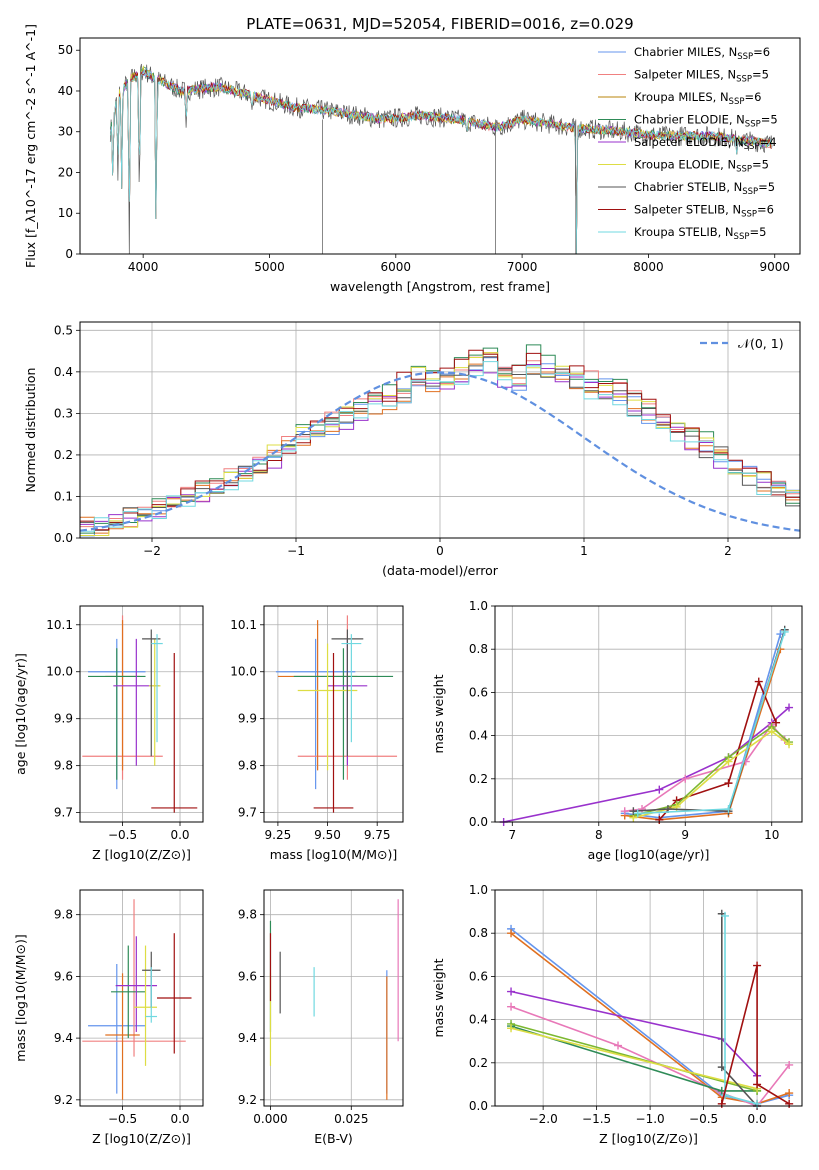 The image size is (819, 1170). Describe the element at coordinates (143, 267) in the screenshot. I see `x-tick-label: 4000` at that location.